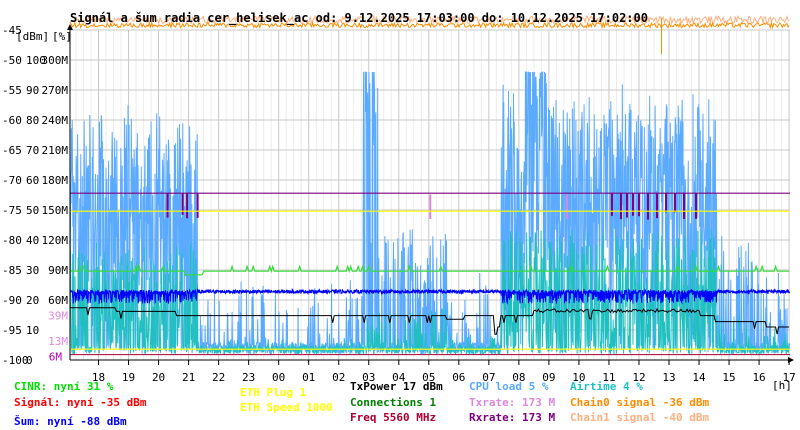 The height and width of the screenshot is (430, 800). Describe the element at coordinates (278, 377) in the screenshot. I see `x-tick-label: 00` at that location.